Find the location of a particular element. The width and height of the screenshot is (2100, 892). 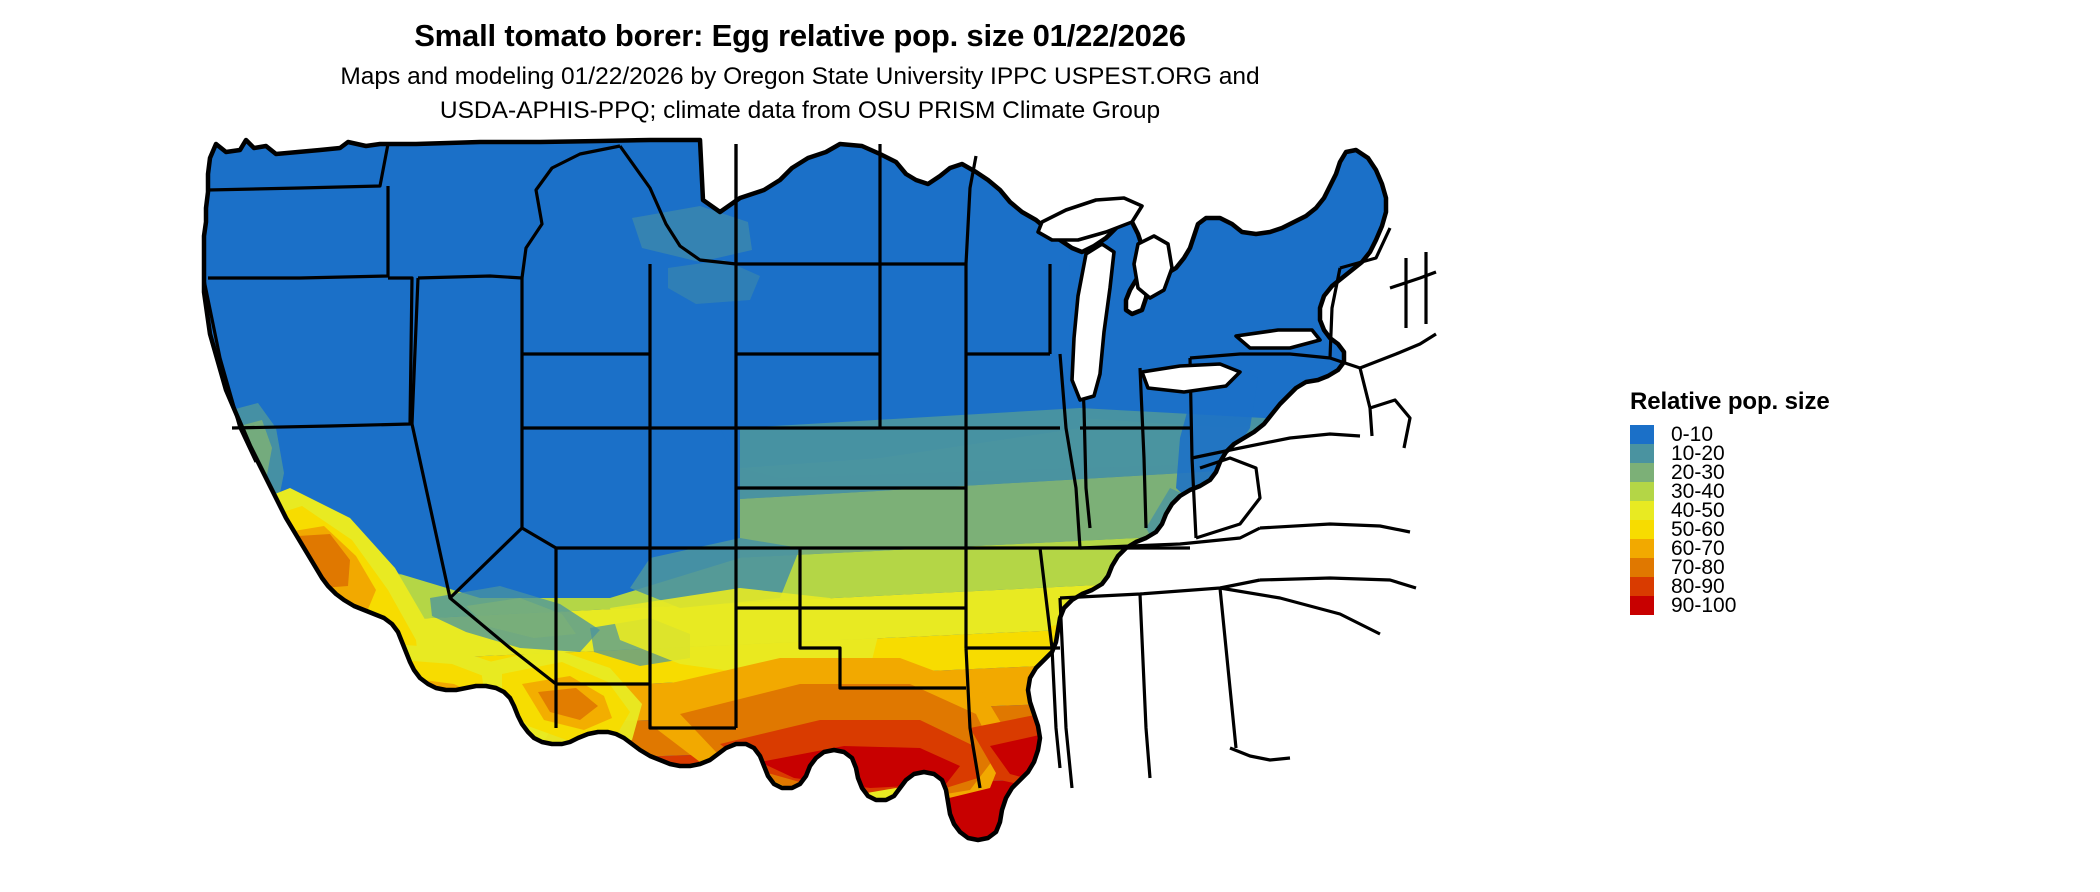

raster-desert-dark-orange is located at coordinates (431, 714).